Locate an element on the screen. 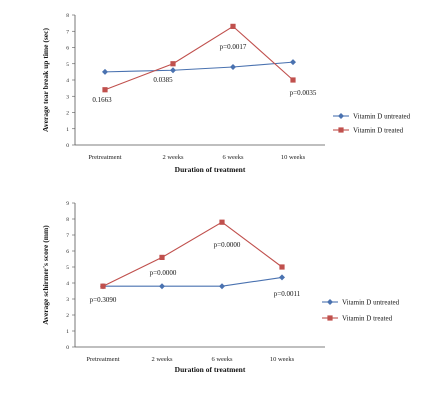 The image size is (439, 411). chart2-y-tick-label: 9 is located at coordinates (67, 204).